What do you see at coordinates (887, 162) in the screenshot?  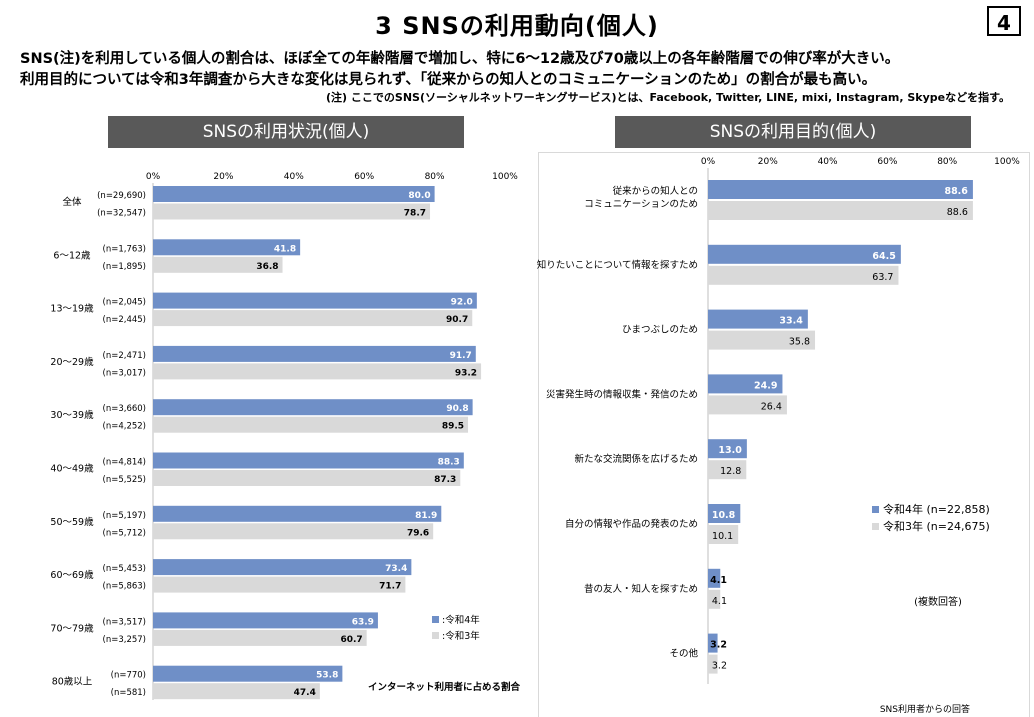 I see `right-x-tick: 60%` at bounding box center [887, 162].